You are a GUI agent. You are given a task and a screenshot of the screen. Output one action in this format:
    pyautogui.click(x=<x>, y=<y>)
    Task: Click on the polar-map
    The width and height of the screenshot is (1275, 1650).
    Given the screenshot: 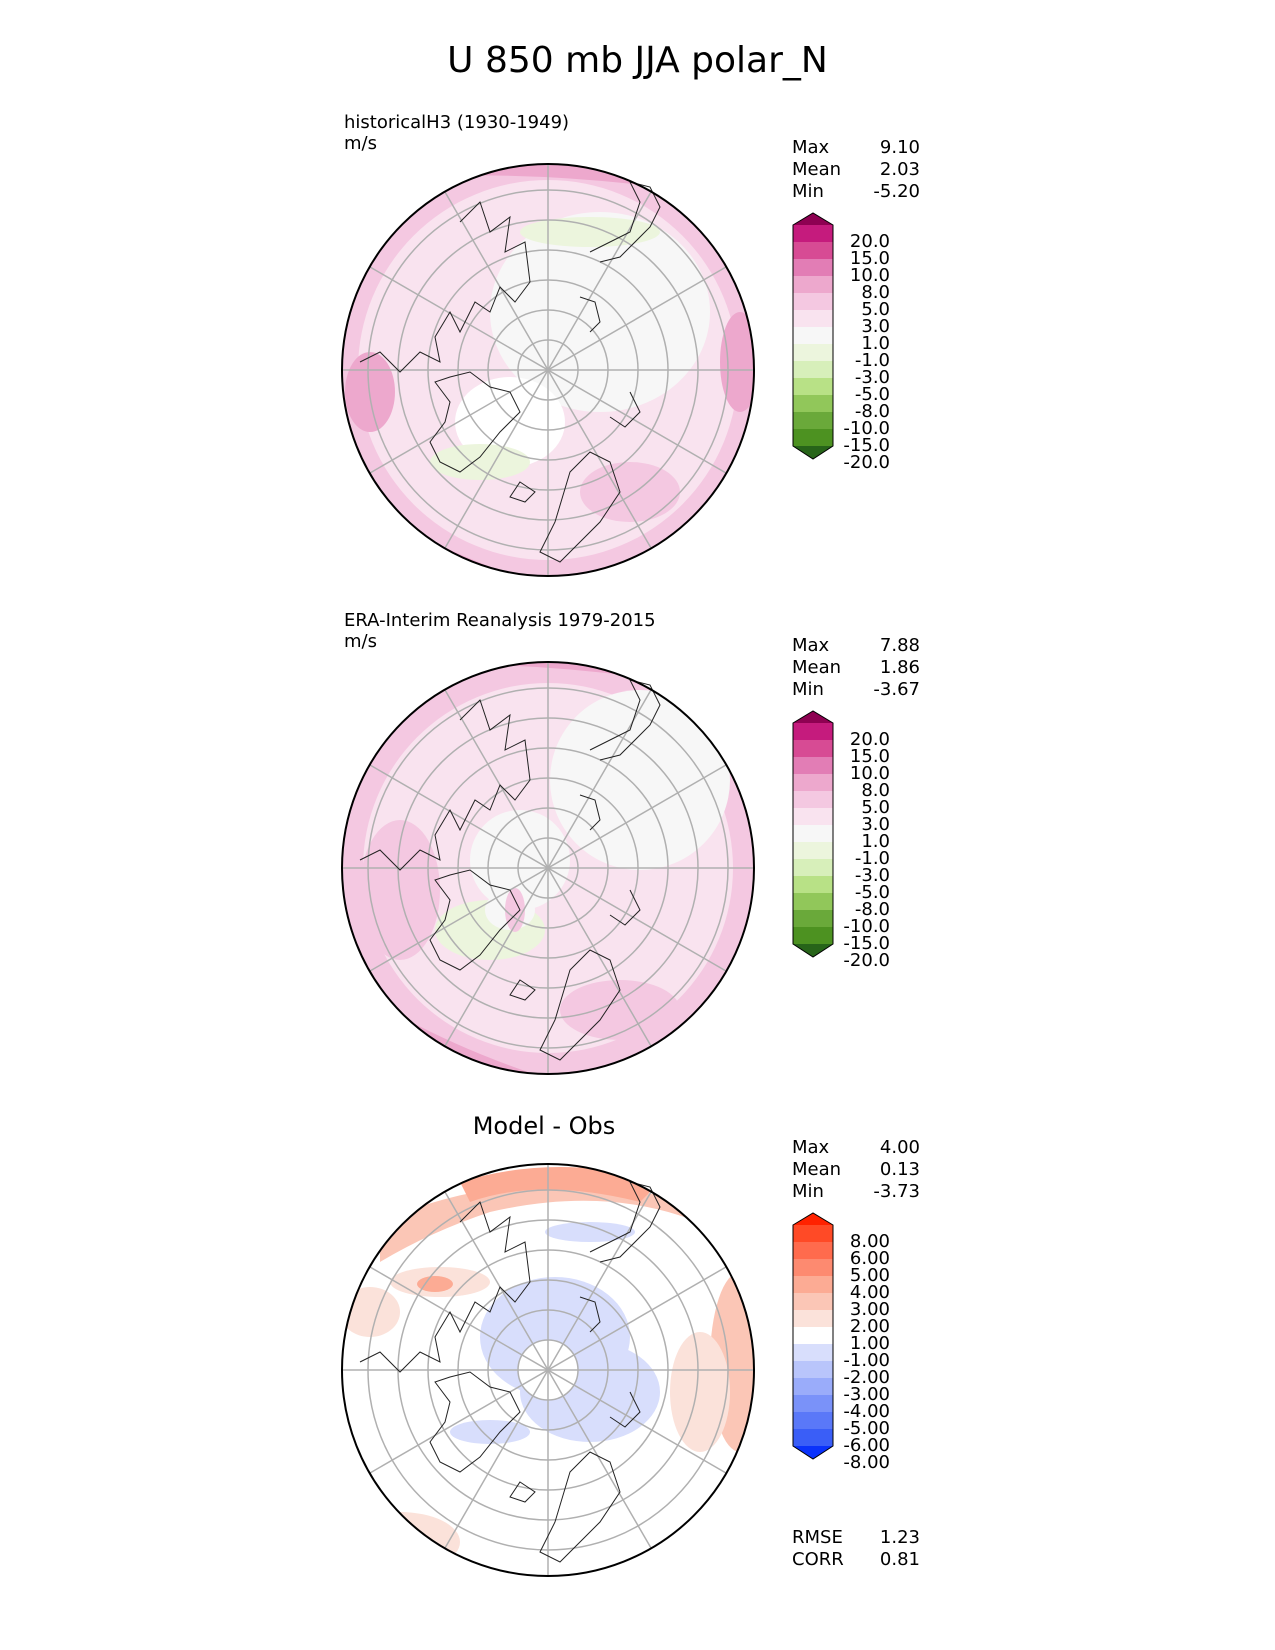 What is the action you would take?
    pyautogui.click(x=548, y=1370)
    